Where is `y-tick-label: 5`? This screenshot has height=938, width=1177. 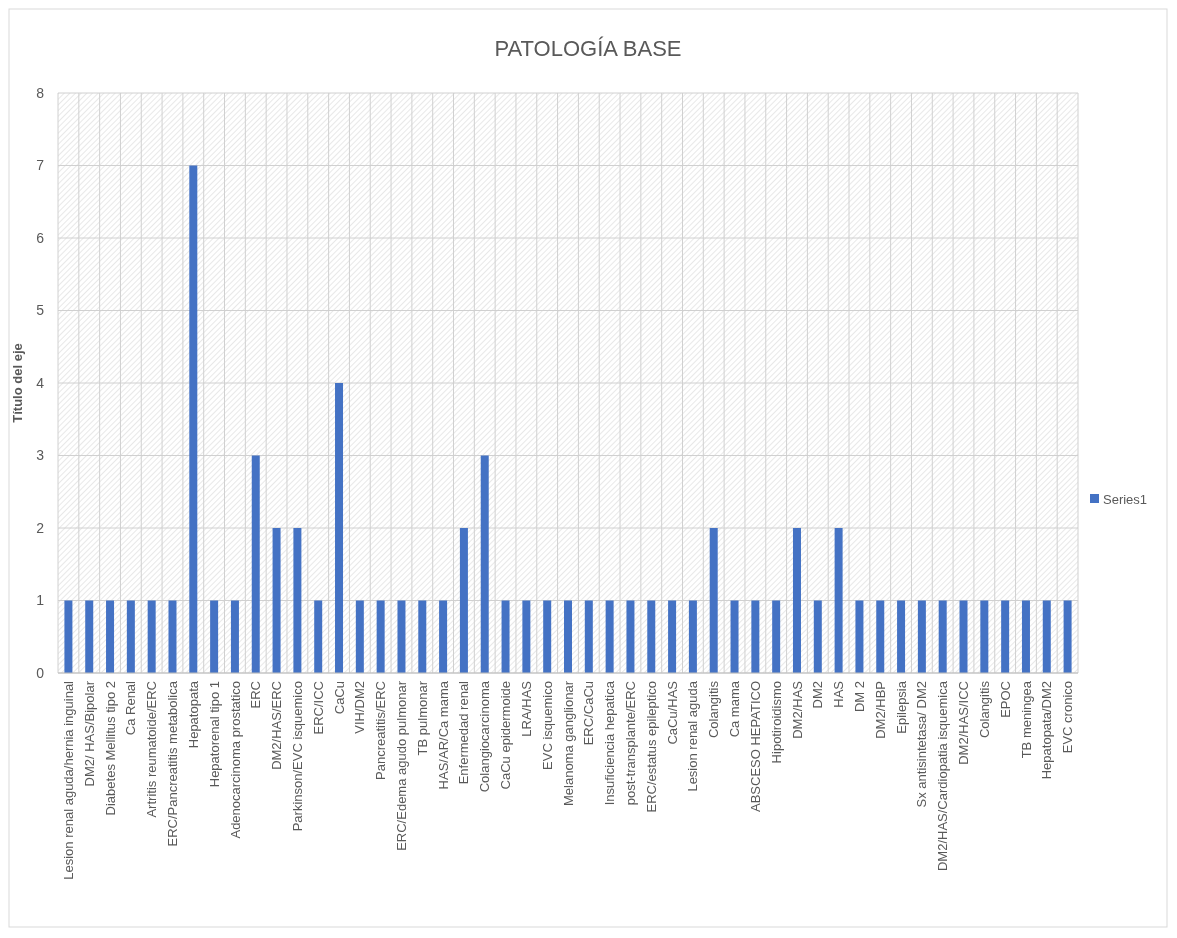
y-tick-label: 5 is located at coordinates (40, 310).